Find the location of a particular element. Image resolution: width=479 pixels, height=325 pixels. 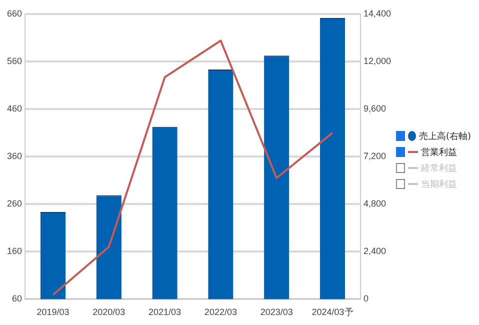

legend-label: 経常利益 is located at coordinates (439, 168).